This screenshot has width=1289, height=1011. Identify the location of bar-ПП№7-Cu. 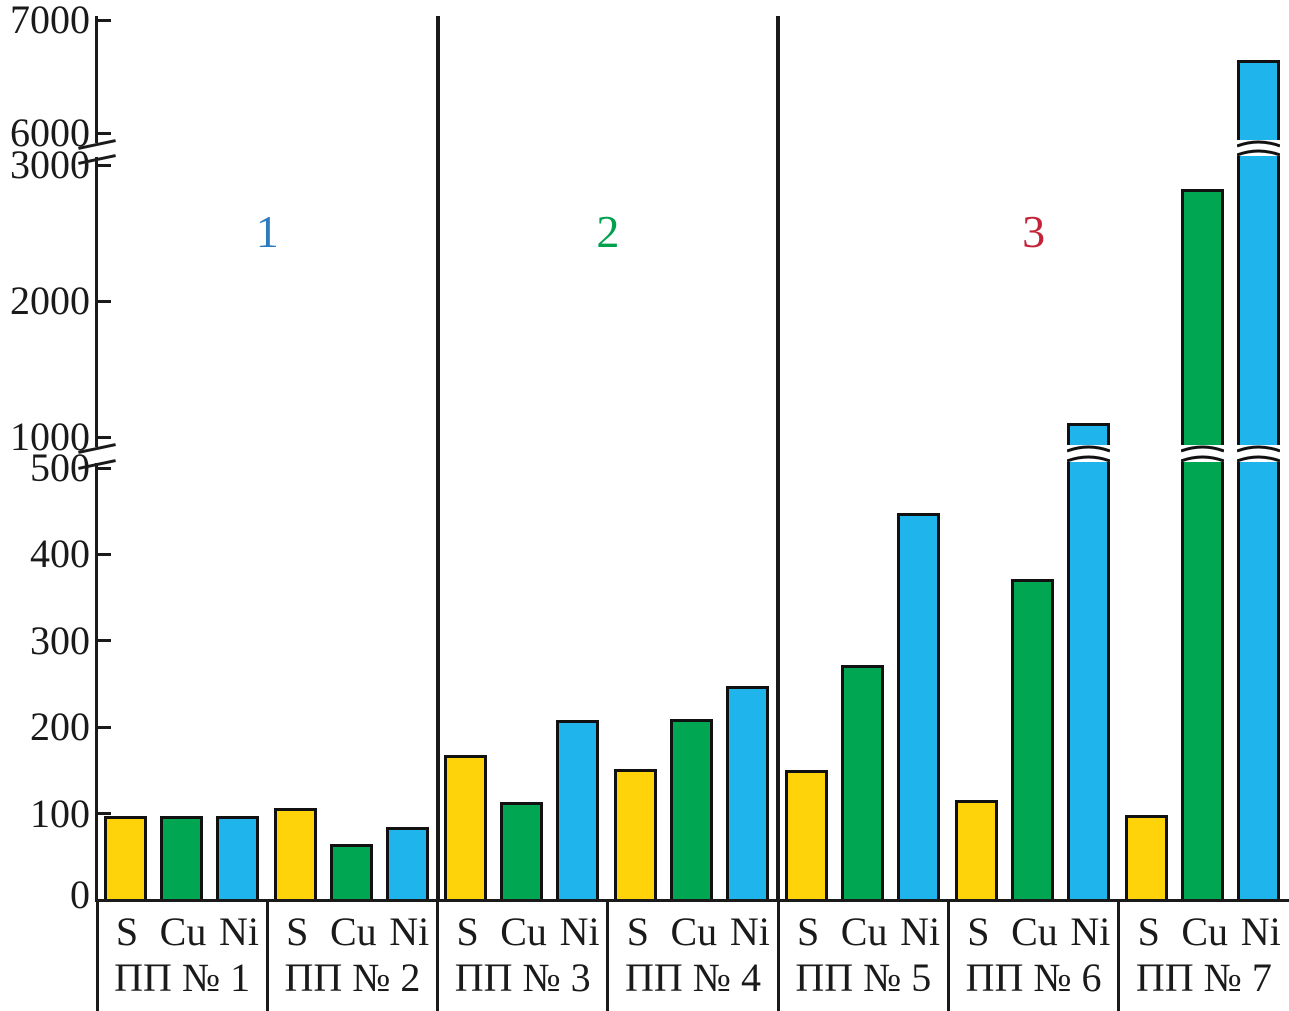
(1203, 545).